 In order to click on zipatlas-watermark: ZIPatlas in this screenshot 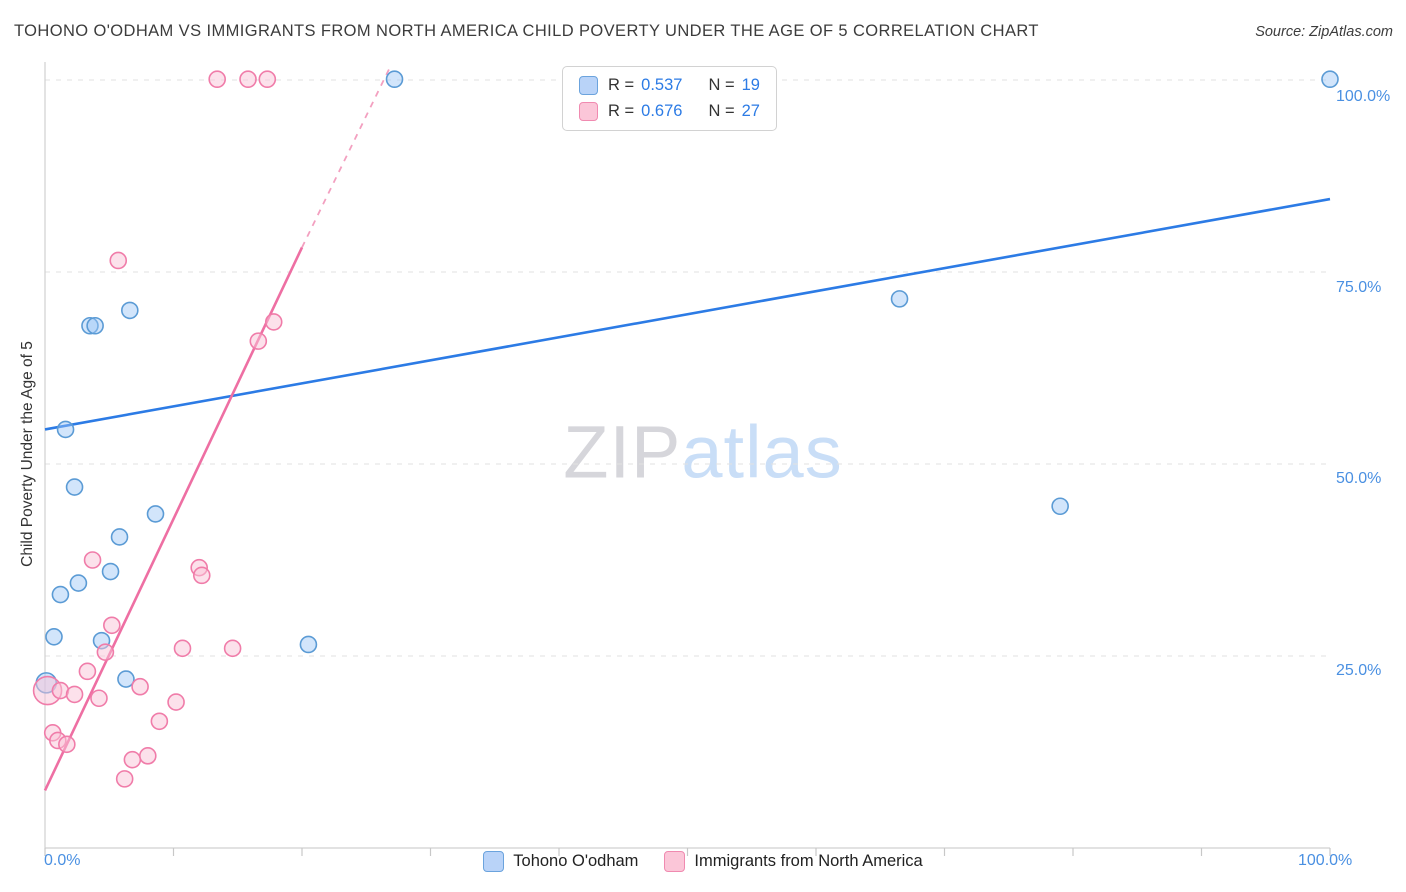, I will do `click(702, 452)`.